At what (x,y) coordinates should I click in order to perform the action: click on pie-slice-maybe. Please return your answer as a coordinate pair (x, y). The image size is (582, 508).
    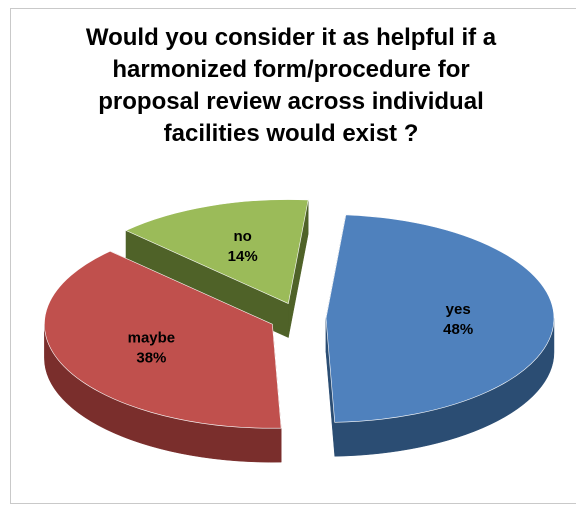
    Looking at the image, I should click on (163, 339).